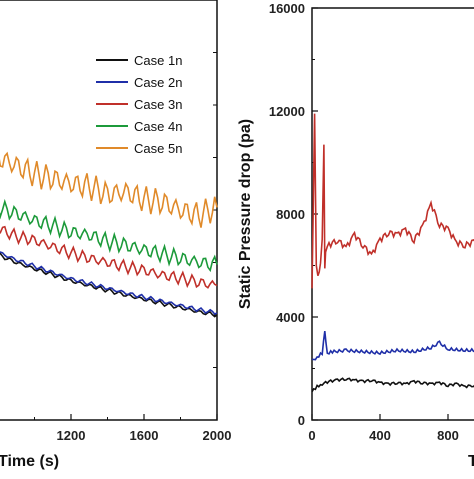 This screenshot has height=479, width=474. I want to click on right-y-axis-title: Static Pressure drop (pa), so click(245, 214).